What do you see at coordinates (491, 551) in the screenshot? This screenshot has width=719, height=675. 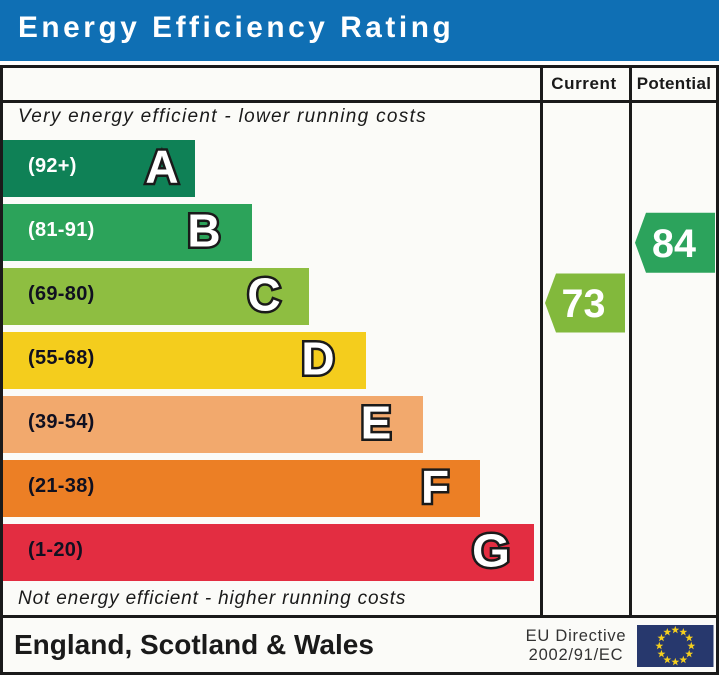 I see `svg-text: G` at bounding box center [491, 551].